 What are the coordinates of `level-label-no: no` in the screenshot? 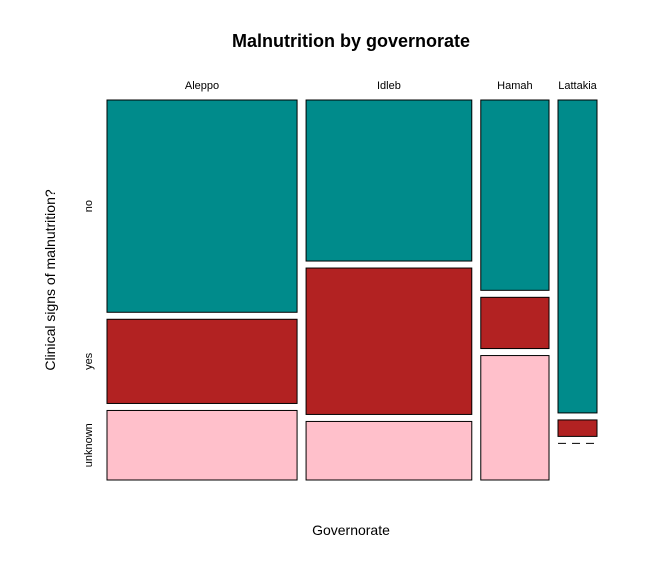 It's located at (89, 206).